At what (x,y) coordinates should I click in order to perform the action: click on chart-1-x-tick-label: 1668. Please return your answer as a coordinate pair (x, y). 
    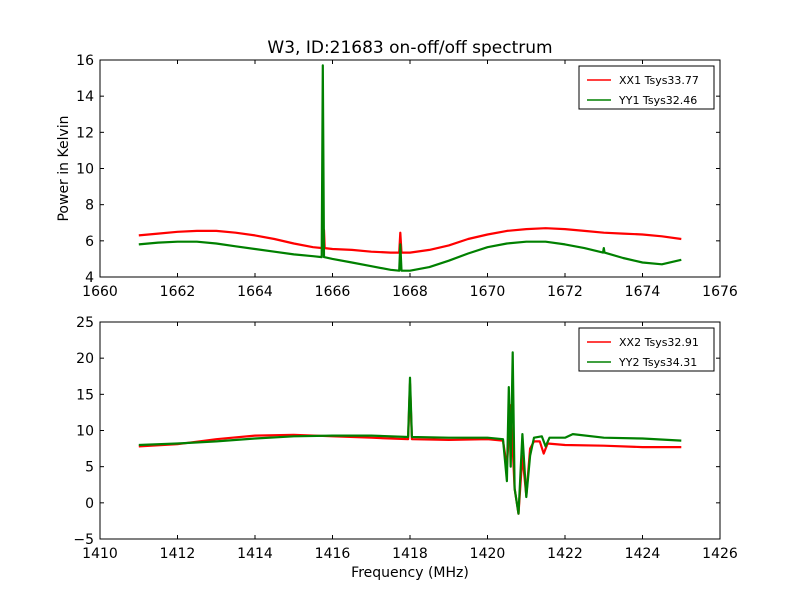
    Looking at the image, I should click on (410, 292).